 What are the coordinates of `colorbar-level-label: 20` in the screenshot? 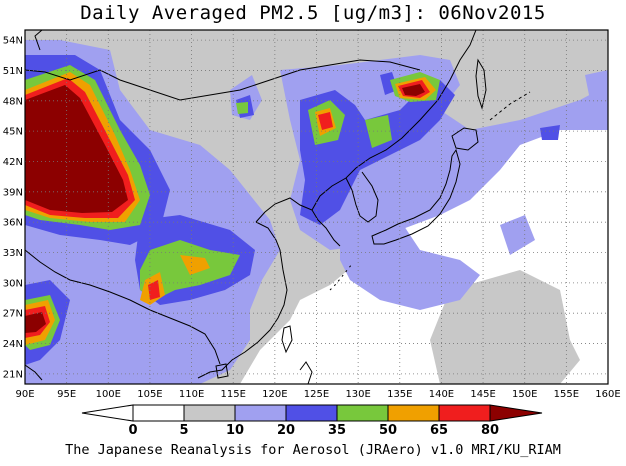 It's located at (286, 430).